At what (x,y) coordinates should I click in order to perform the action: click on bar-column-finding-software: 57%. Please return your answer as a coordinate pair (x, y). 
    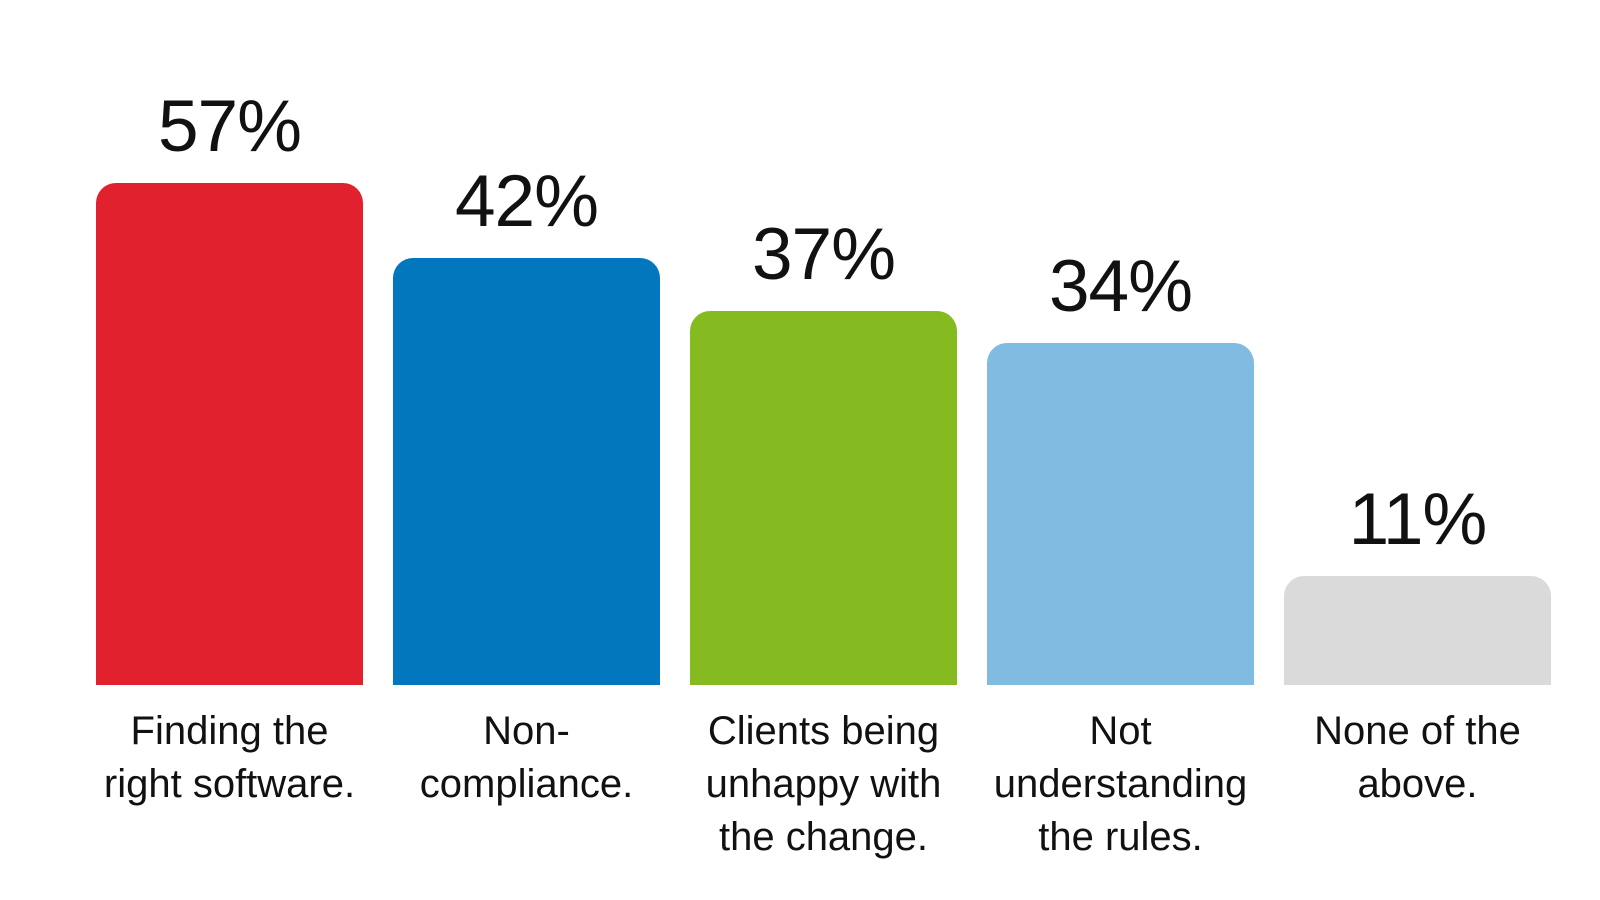
    Looking at the image, I should click on (229, 342).